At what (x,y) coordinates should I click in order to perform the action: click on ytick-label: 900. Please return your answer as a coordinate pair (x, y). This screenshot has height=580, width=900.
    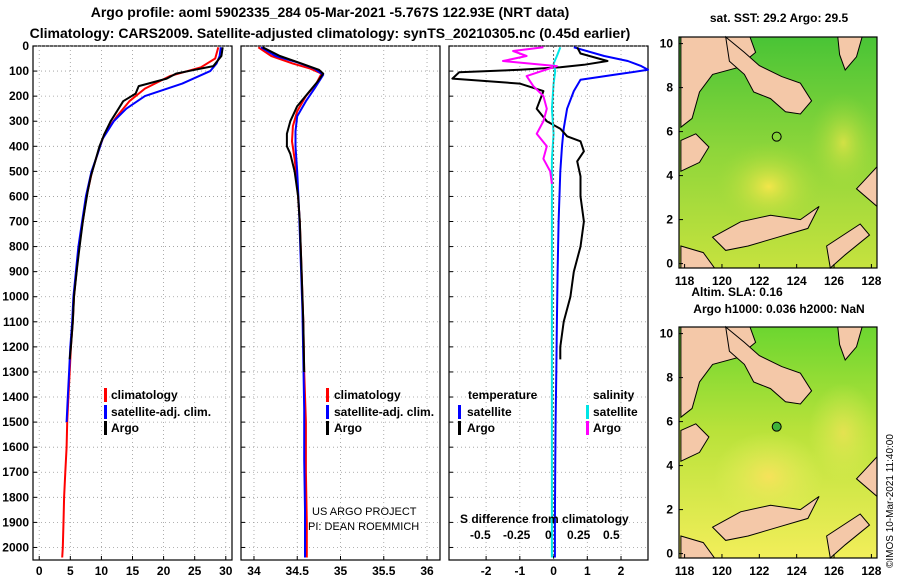
    Looking at the image, I should click on (19, 272).